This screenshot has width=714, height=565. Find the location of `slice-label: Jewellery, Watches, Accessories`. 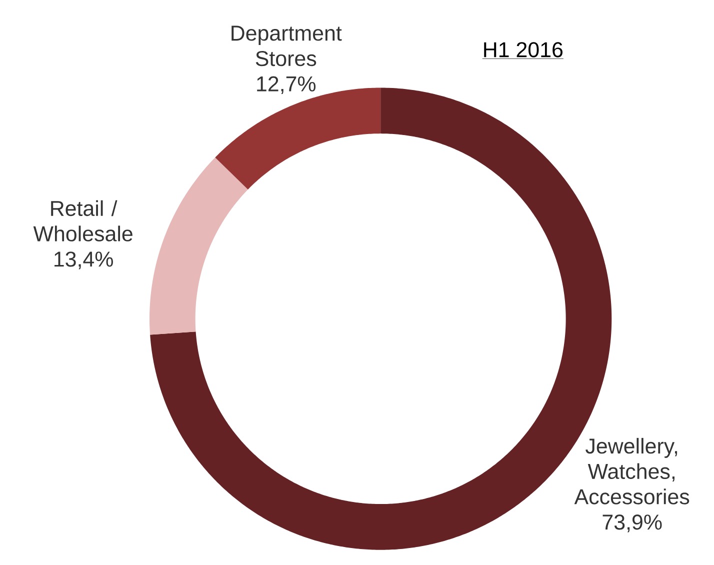

slice-label: Jewellery, Watches, Accessories is located at coordinates (632, 471).